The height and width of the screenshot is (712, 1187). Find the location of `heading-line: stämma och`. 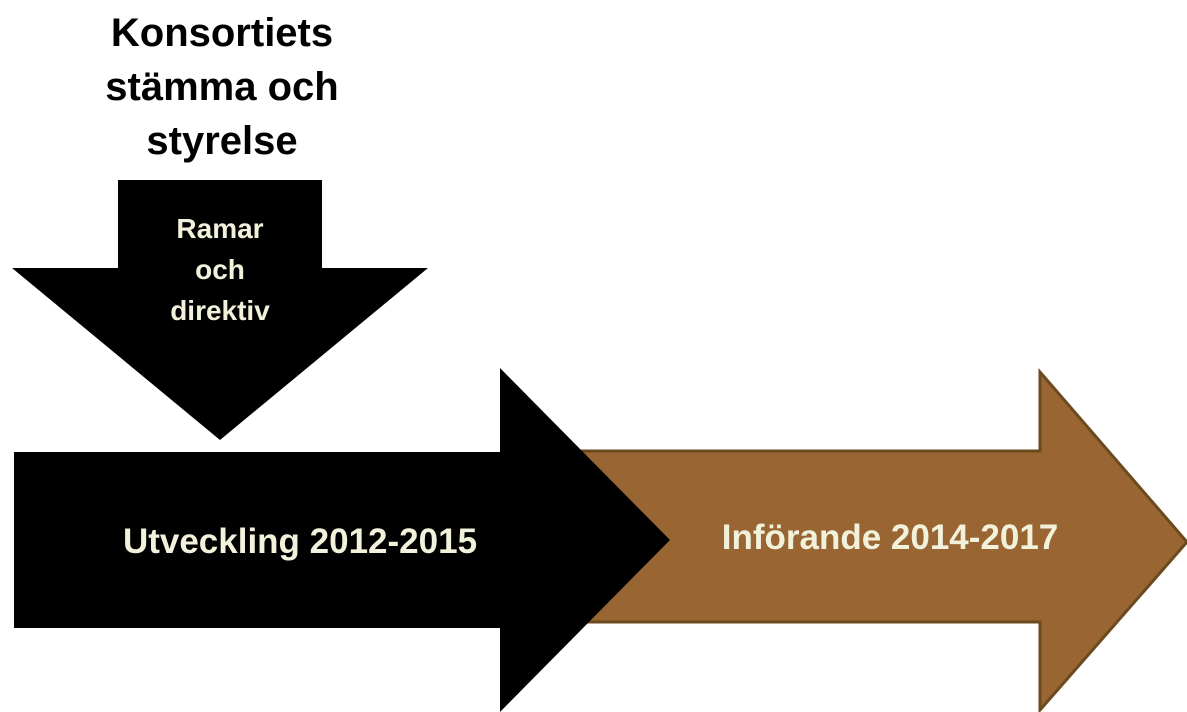

heading-line: stämma och is located at coordinates (222, 87).